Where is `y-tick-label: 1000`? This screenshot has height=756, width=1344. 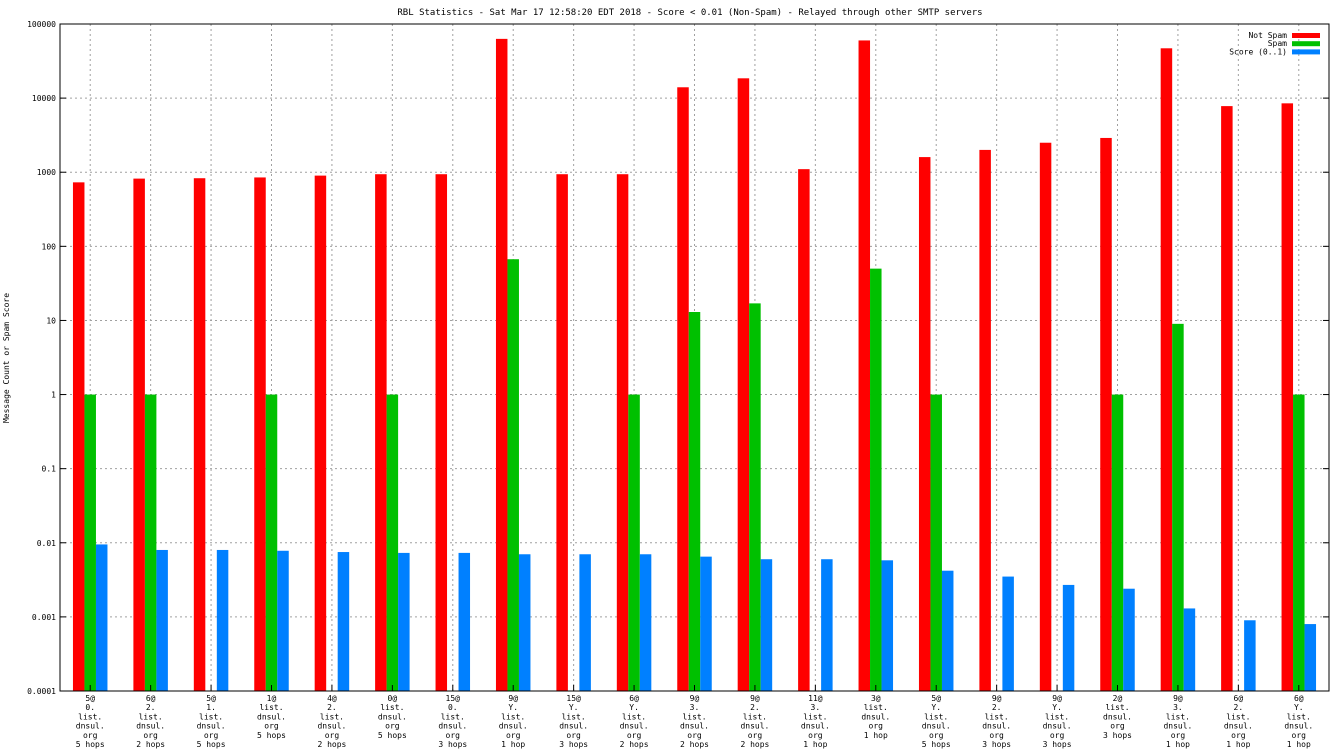 y-tick-label: 1000 is located at coordinates (46, 172).